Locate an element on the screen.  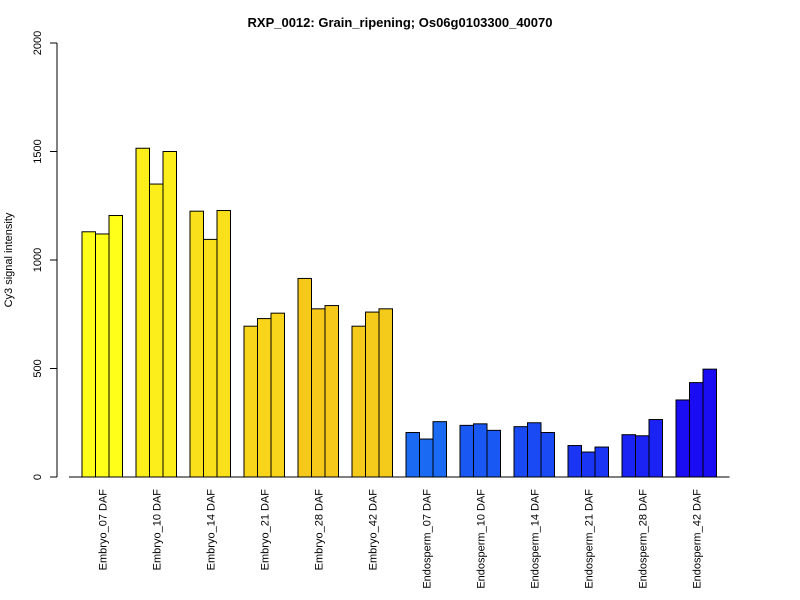
category-label: Endosperm_07 DAF is located at coordinates (427, 539).